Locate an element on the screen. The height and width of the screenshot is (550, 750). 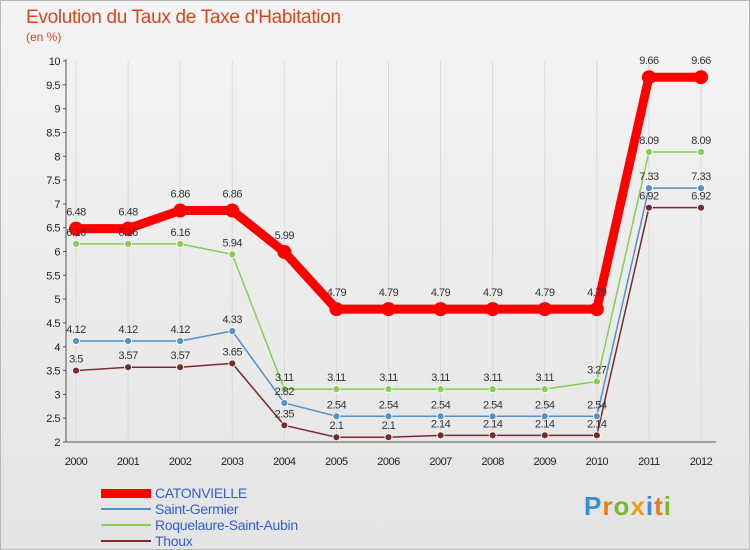
data-label: 2.35 is located at coordinates (285, 414).